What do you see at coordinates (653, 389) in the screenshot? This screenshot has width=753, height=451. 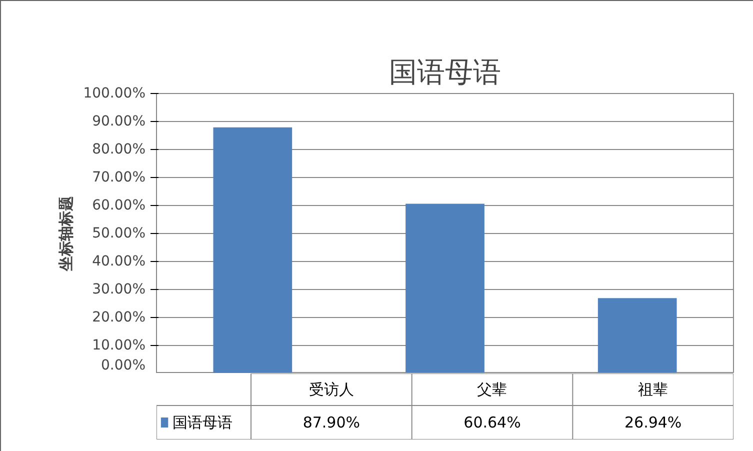 I see `x-tick-label: 祖辈` at bounding box center [653, 389].